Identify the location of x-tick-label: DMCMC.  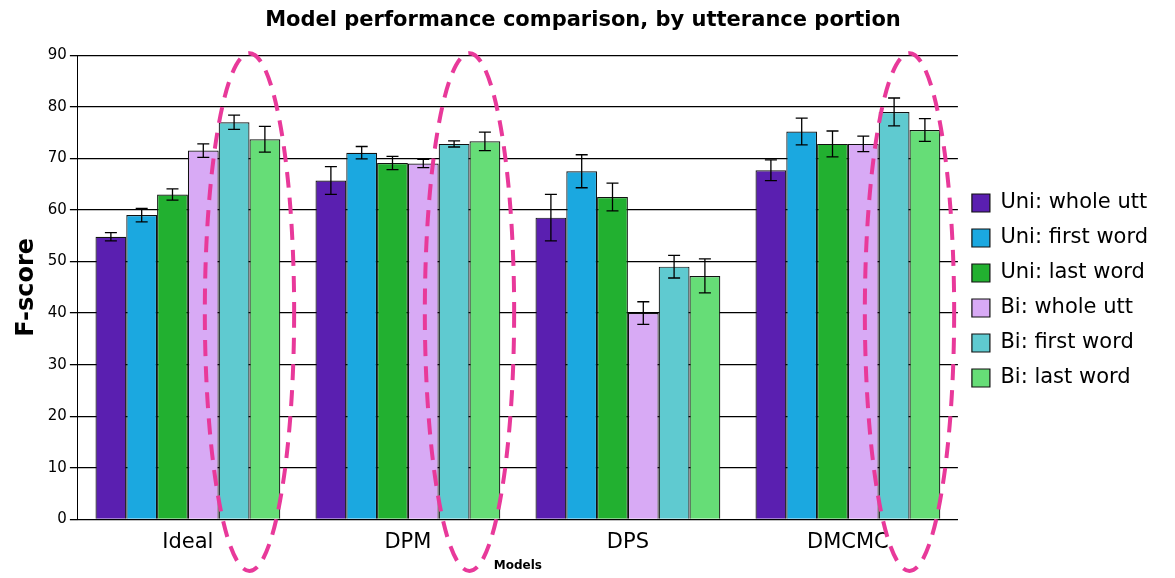
(848, 541).